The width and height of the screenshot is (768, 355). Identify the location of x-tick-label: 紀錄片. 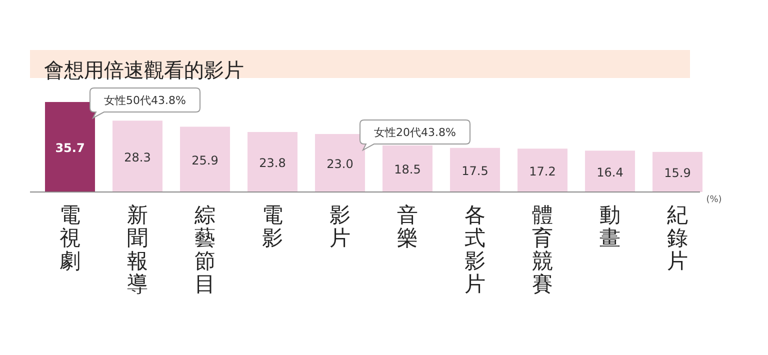
(677, 238).